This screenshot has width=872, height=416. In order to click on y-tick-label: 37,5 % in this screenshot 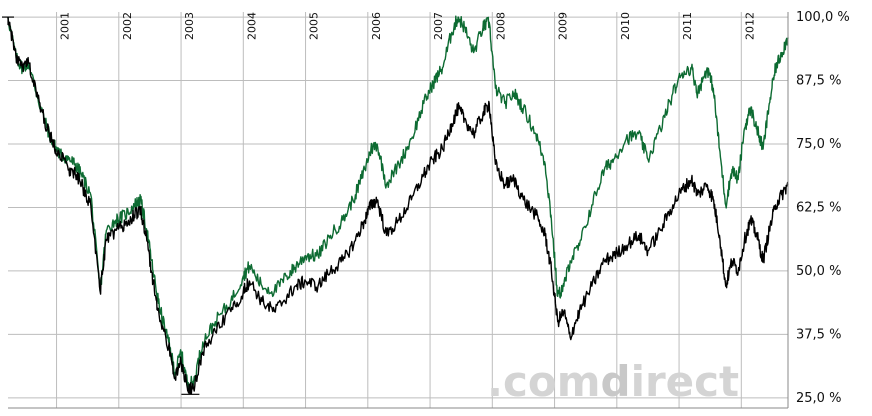, I will do `click(818, 334)`.